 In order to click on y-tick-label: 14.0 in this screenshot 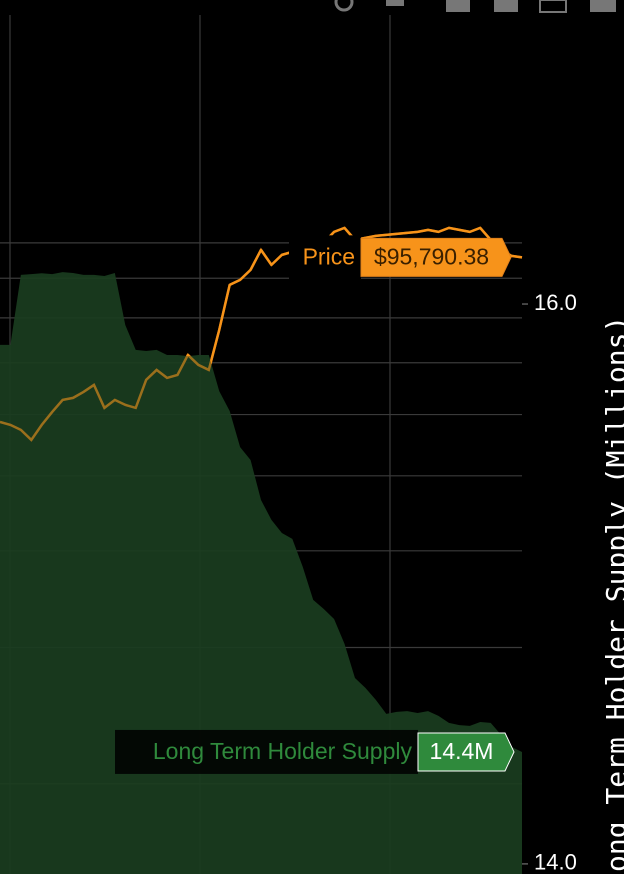, I will do `click(555, 862)`.